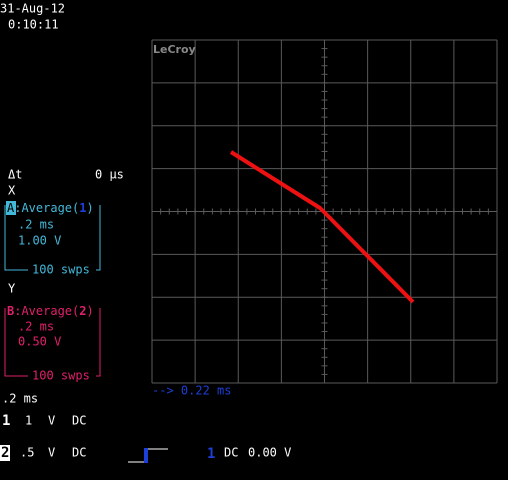  I want to click on y-function: :Average(, so click(46, 311).